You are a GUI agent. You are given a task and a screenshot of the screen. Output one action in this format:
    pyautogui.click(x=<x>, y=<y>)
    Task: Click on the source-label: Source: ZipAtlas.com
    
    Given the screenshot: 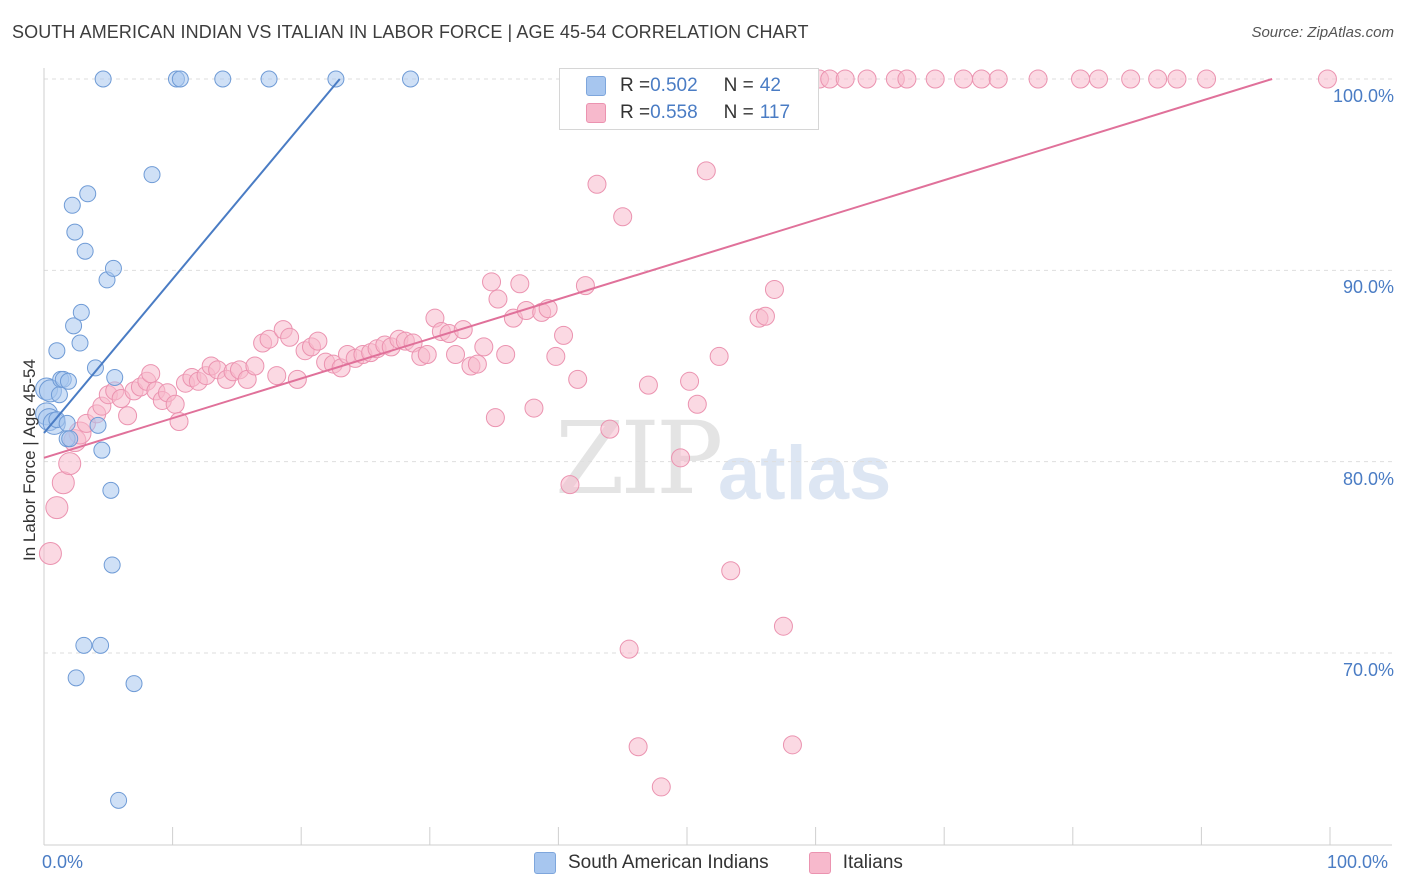 What is the action you would take?
    pyautogui.click(x=1322, y=32)
    